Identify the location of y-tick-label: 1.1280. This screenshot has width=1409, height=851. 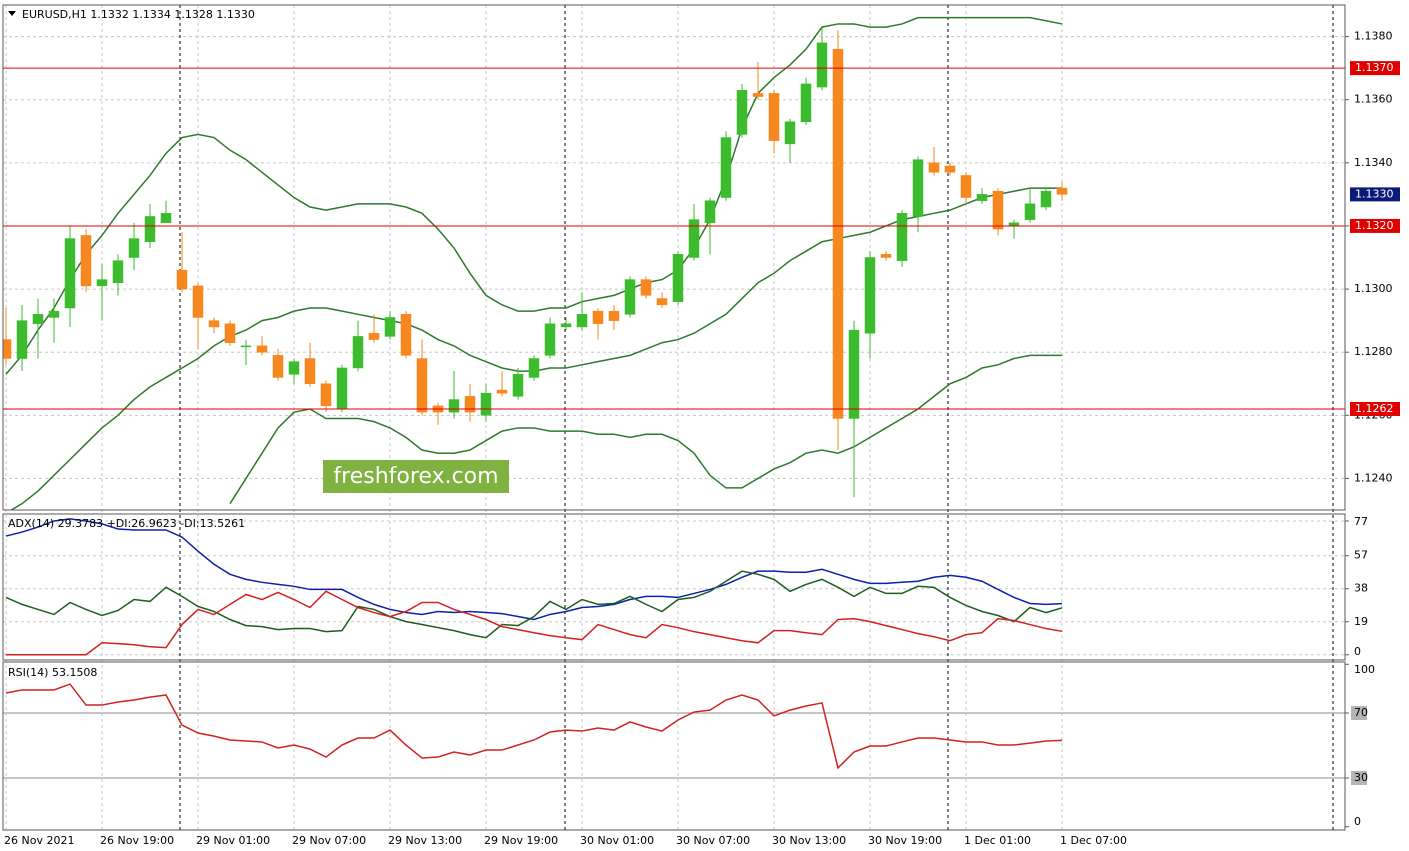
(1373, 351).